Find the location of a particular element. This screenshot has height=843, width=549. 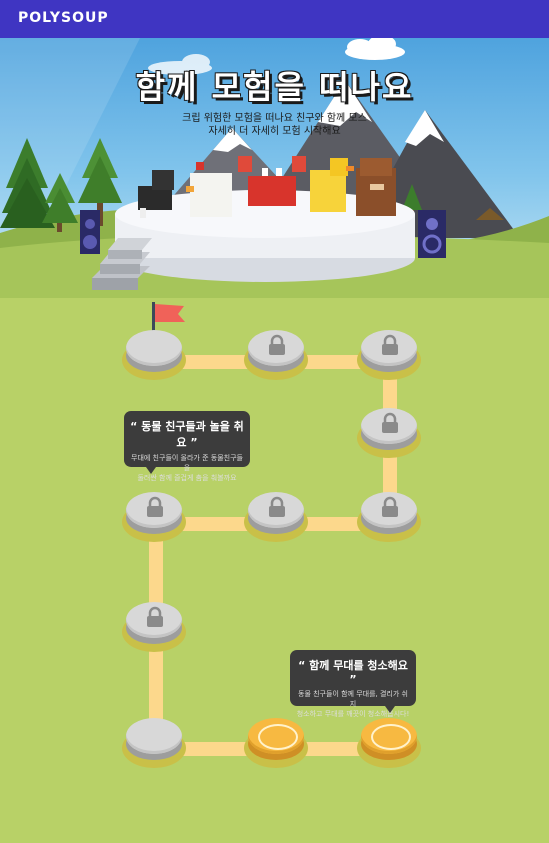

page-title: 함께 모험을 떠나요 is located at coordinates (274, 87).